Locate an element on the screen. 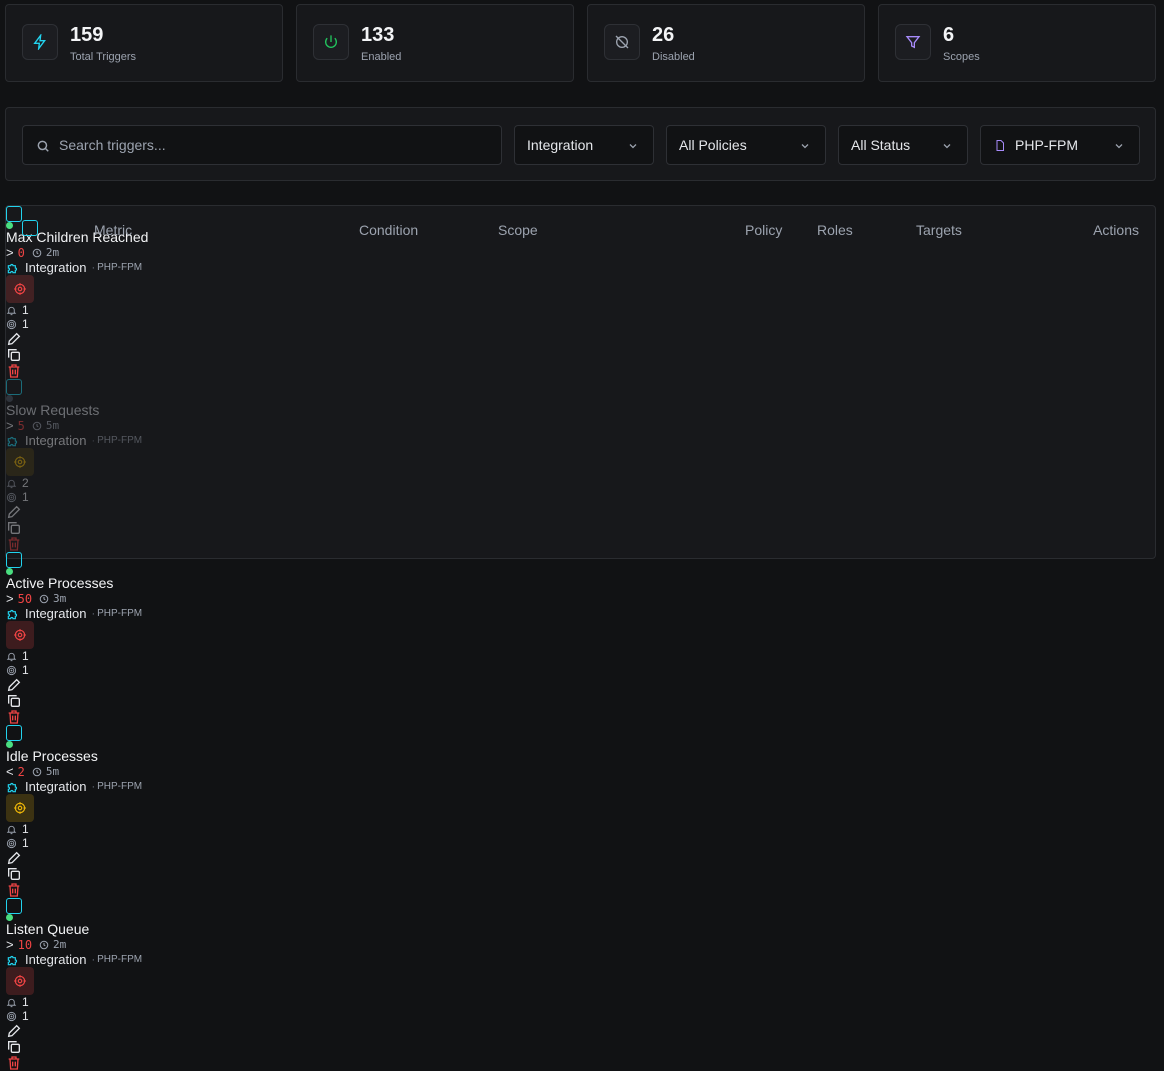 The height and width of the screenshot is (1071, 1164). threshold: 2 is located at coordinates (21, 771).